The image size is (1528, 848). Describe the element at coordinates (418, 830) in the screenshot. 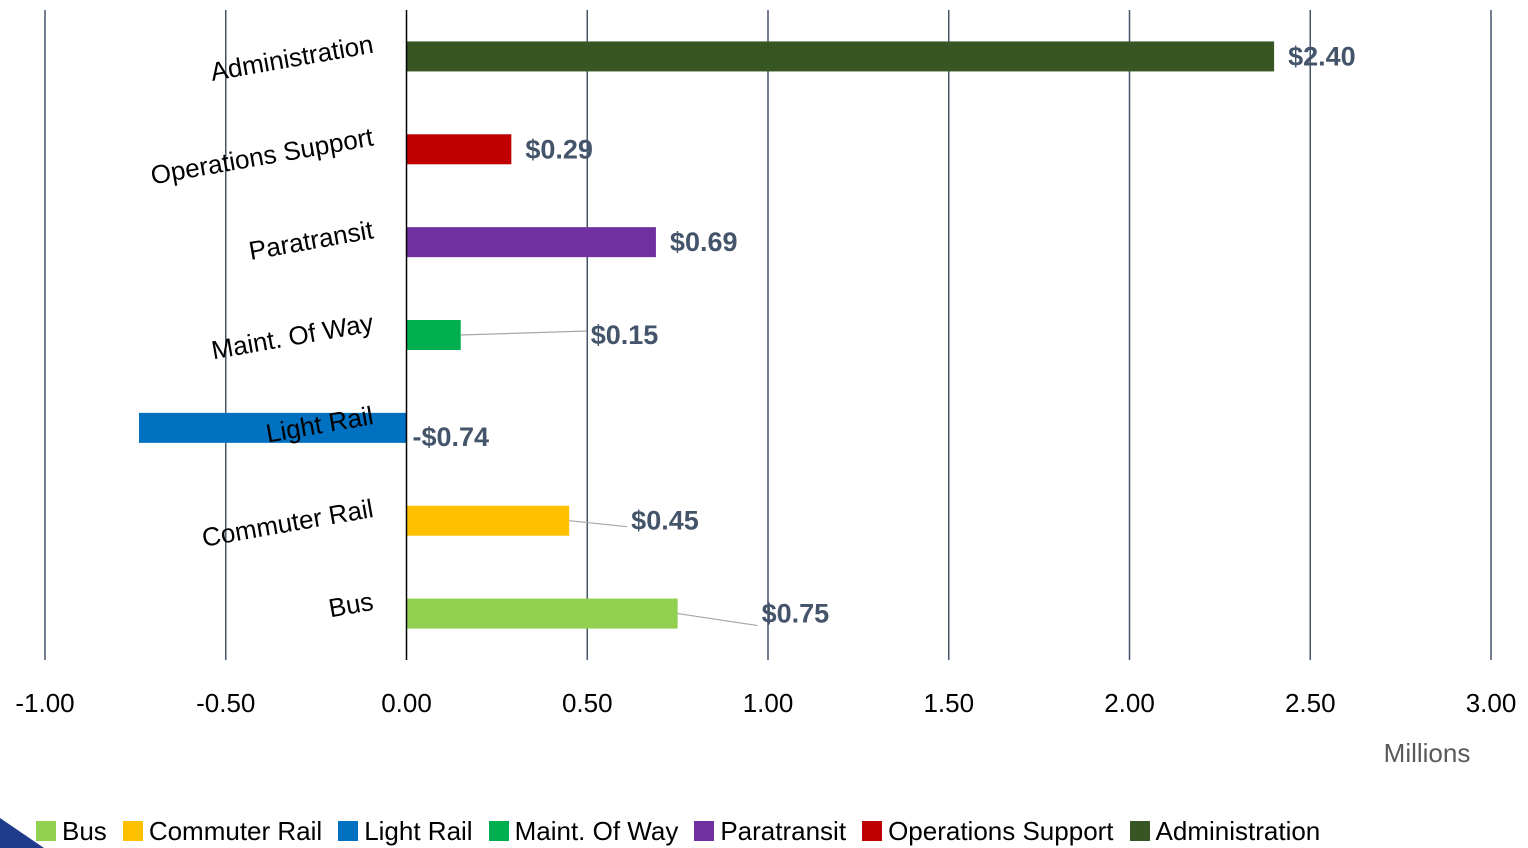

I see `legend-label: Light Rail` at that location.